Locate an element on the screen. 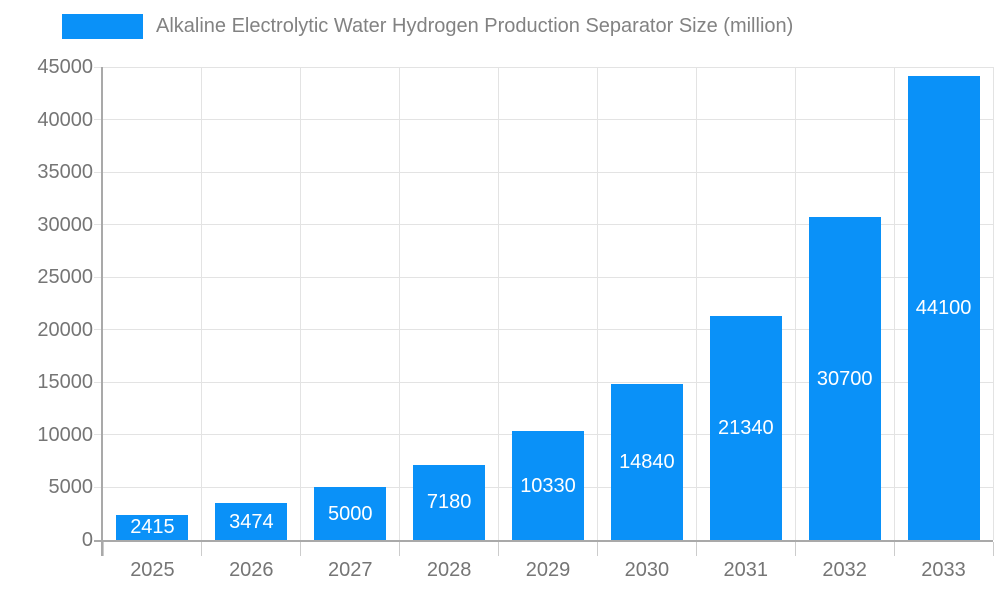  bar-value-label: 7180 is located at coordinates (449, 502).